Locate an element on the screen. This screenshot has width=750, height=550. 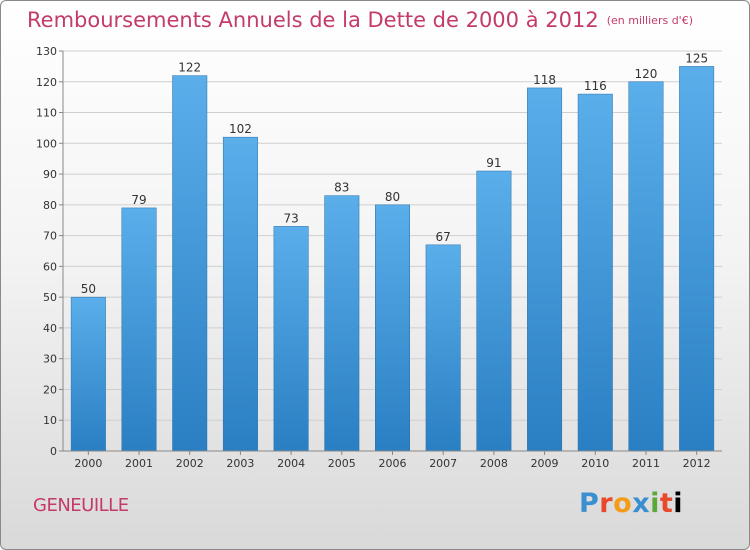
y-tick-label: 100 is located at coordinates (46, 143).